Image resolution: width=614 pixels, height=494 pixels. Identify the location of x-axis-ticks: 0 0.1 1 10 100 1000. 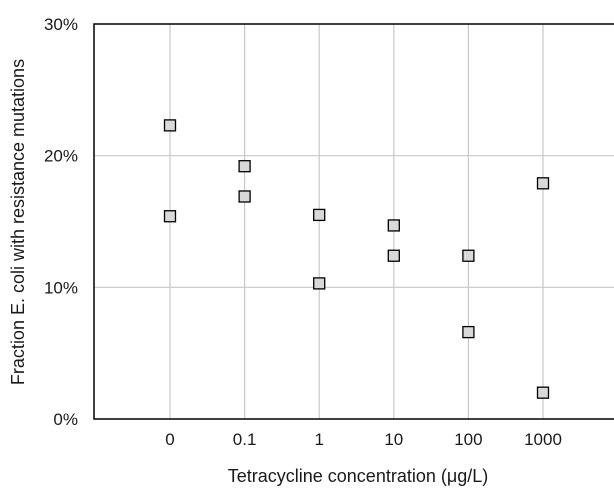
(363, 439).